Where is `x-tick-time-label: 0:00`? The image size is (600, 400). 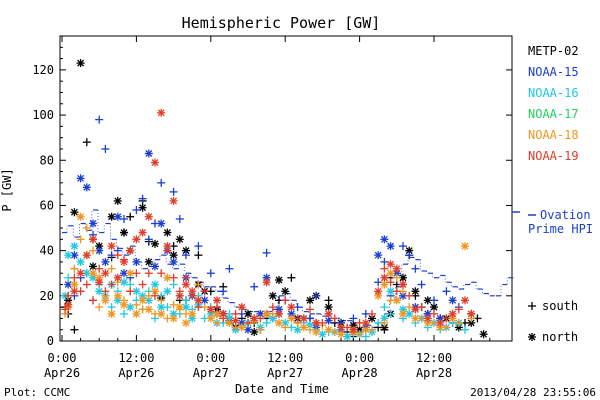 x-tick-time-label: 0:00 is located at coordinates (62, 358).